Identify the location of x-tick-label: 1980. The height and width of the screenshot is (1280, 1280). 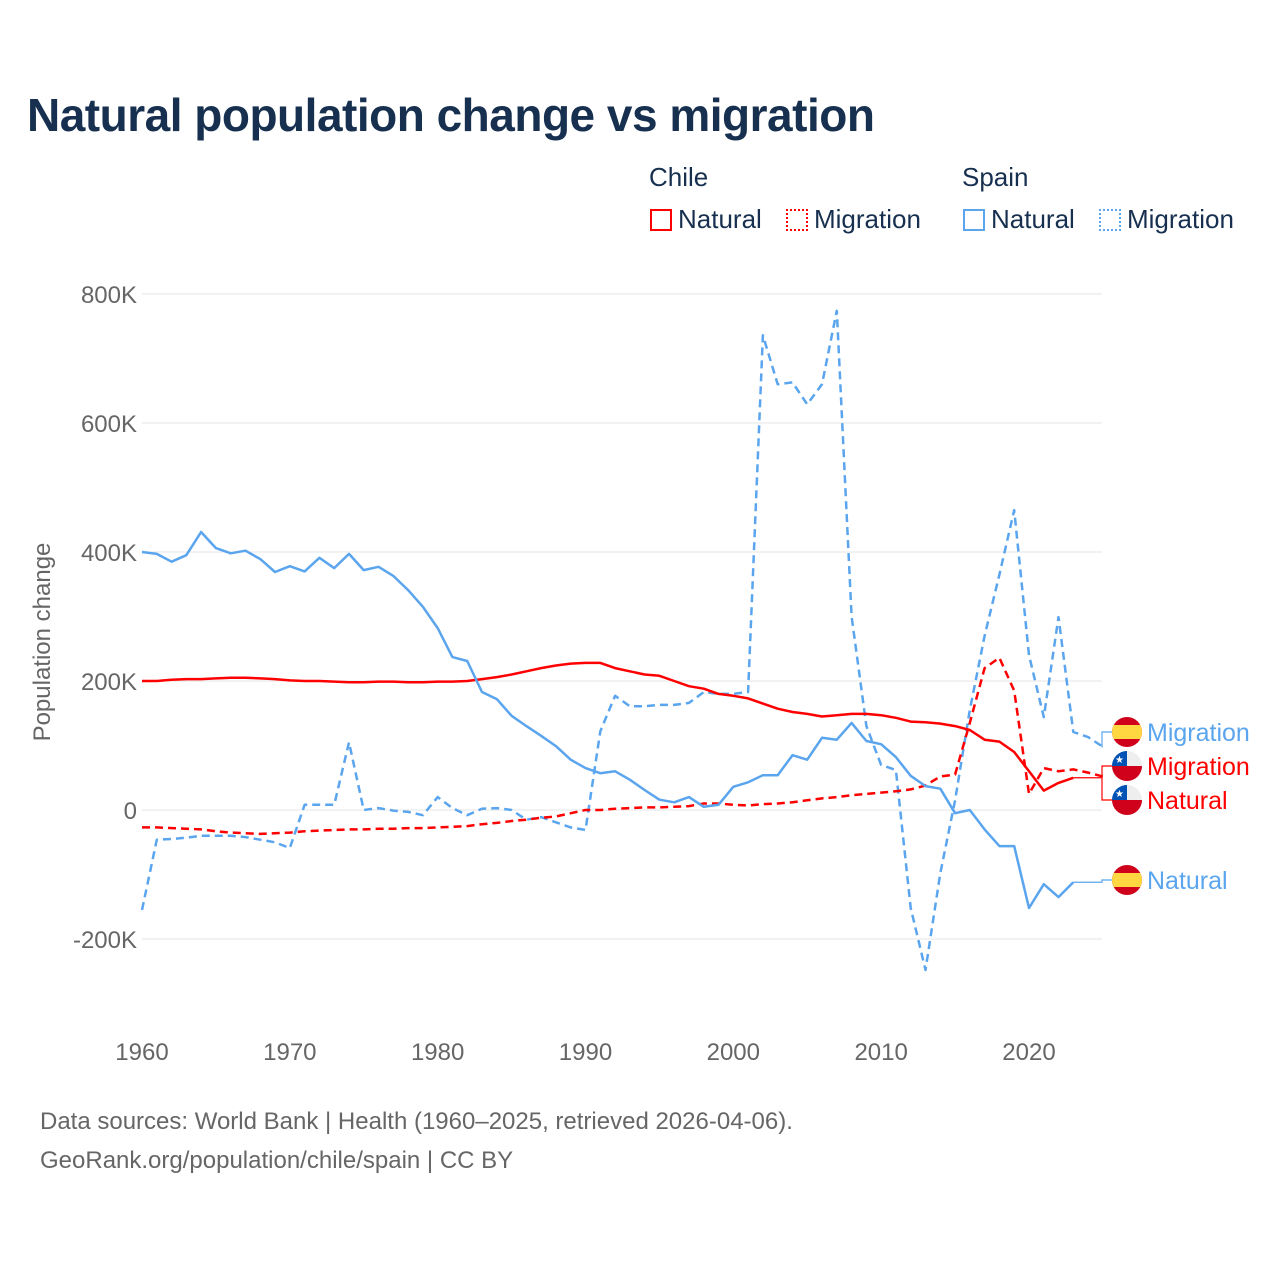
(437, 1052).